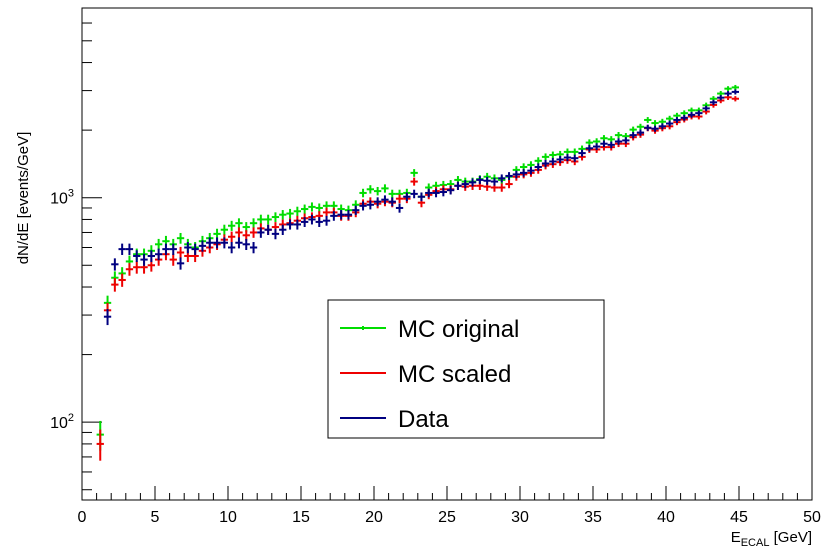 The width and height of the screenshot is (824, 547). Describe the element at coordinates (666, 517) in the screenshot. I see `x-tick-label: 40` at that location.